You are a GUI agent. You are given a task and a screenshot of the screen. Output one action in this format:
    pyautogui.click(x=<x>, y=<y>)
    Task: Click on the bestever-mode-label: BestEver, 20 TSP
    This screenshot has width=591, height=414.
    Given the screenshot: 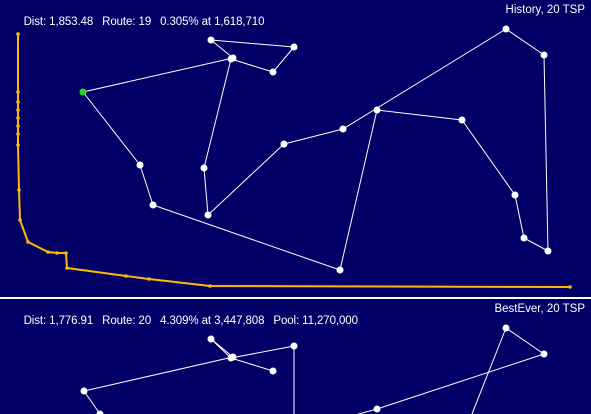 What is the action you would take?
    pyautogui.click(x=539, y=309)
    